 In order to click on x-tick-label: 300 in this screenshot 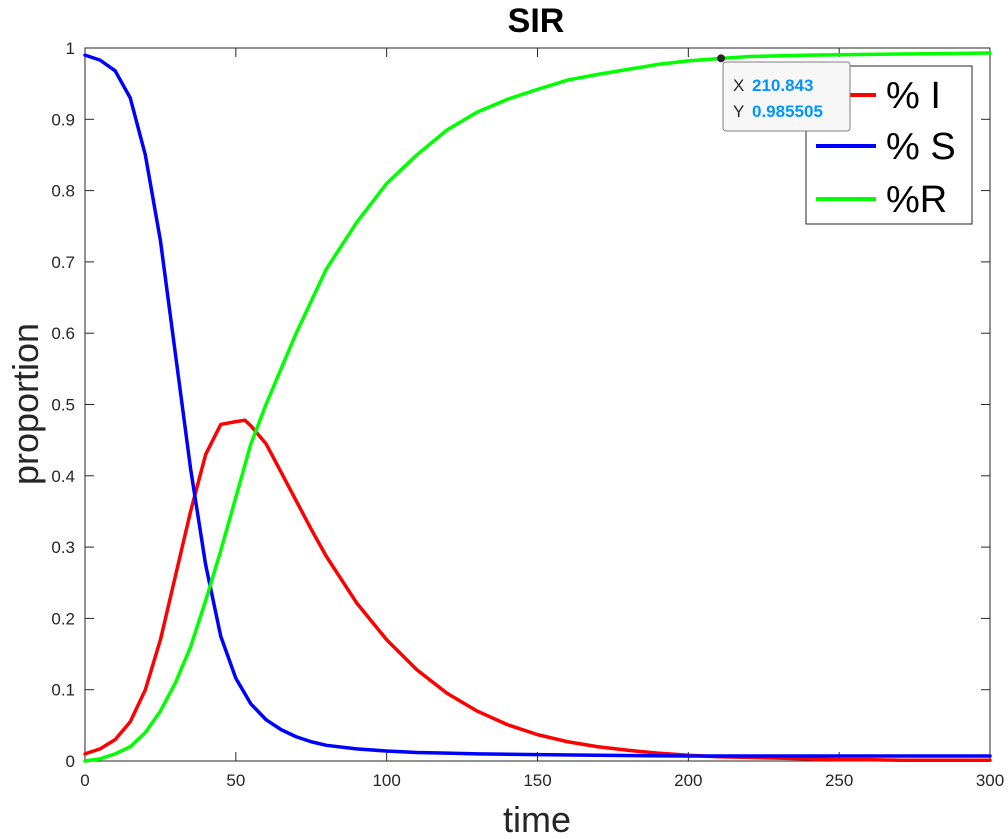, I will do `click(990, 780)`.